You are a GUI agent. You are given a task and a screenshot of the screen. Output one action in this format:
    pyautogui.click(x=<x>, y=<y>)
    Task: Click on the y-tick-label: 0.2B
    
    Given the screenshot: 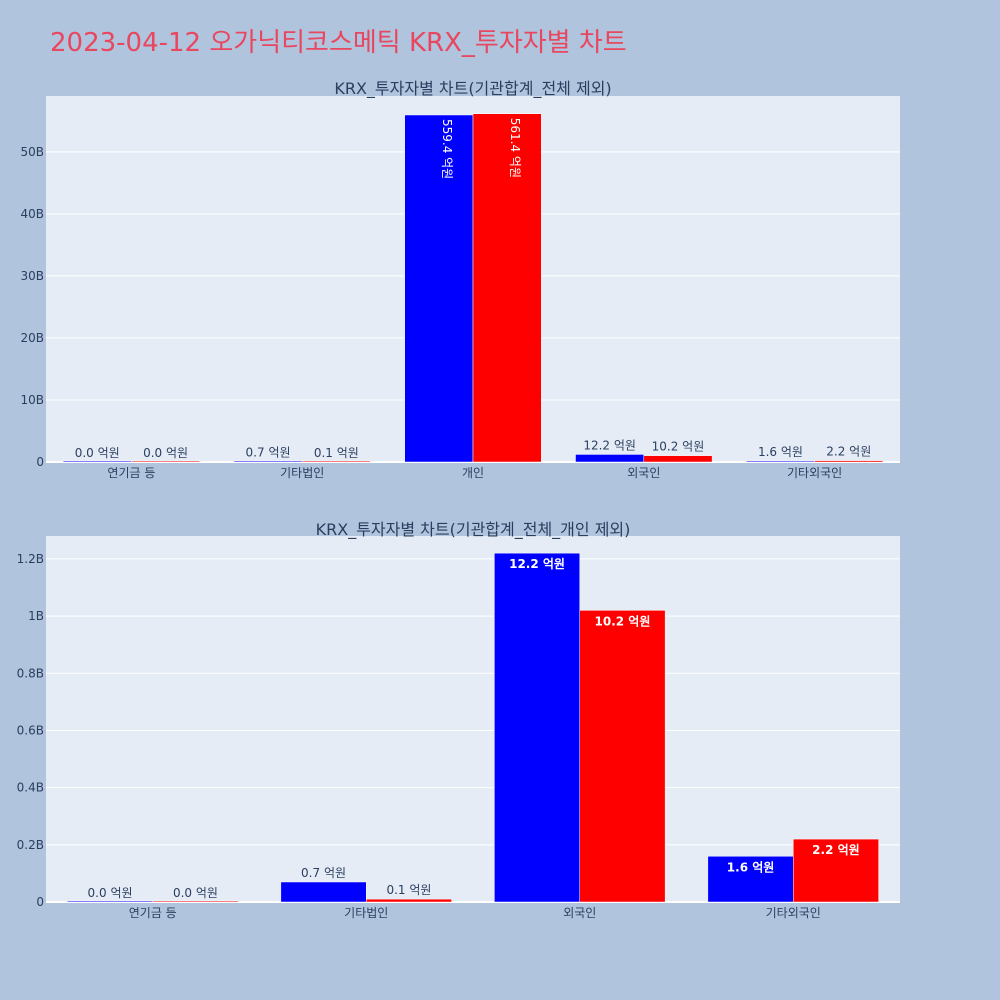 What is the action you would take?
    pyautogui.click(x=30, y=845)
    